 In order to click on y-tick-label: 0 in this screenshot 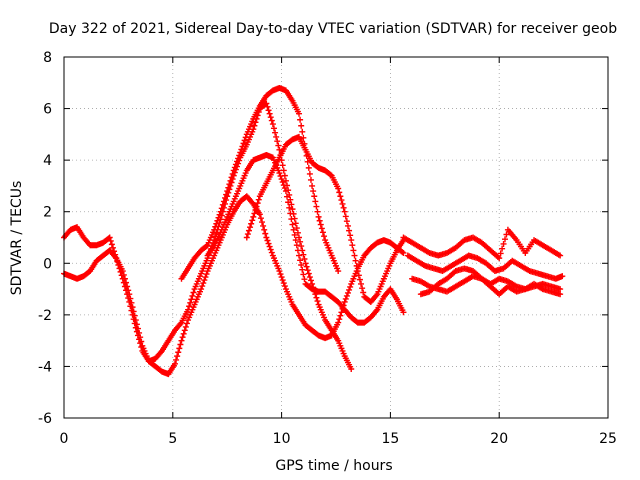, I will do `click(47, 264)`.